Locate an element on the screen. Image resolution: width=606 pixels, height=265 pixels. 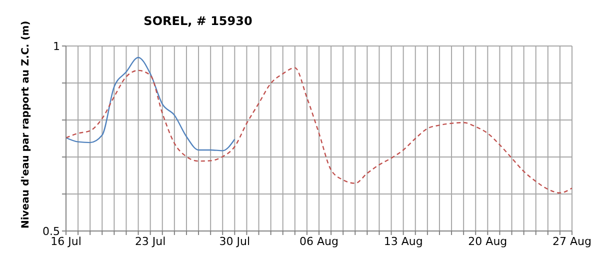
chart-title: SOREL, # 15930 is located at coordinates (198, 21).